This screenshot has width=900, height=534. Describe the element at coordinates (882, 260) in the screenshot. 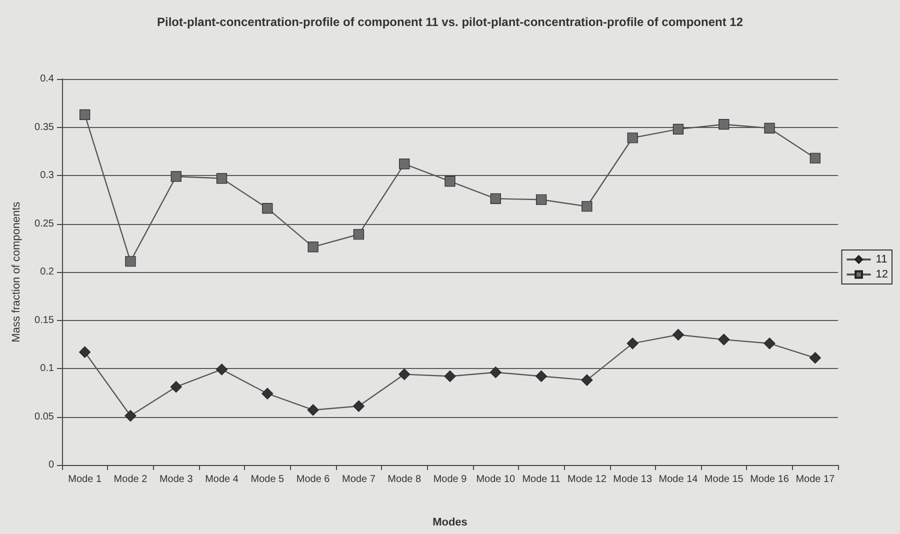

I see `legend-label: 11` at that location.